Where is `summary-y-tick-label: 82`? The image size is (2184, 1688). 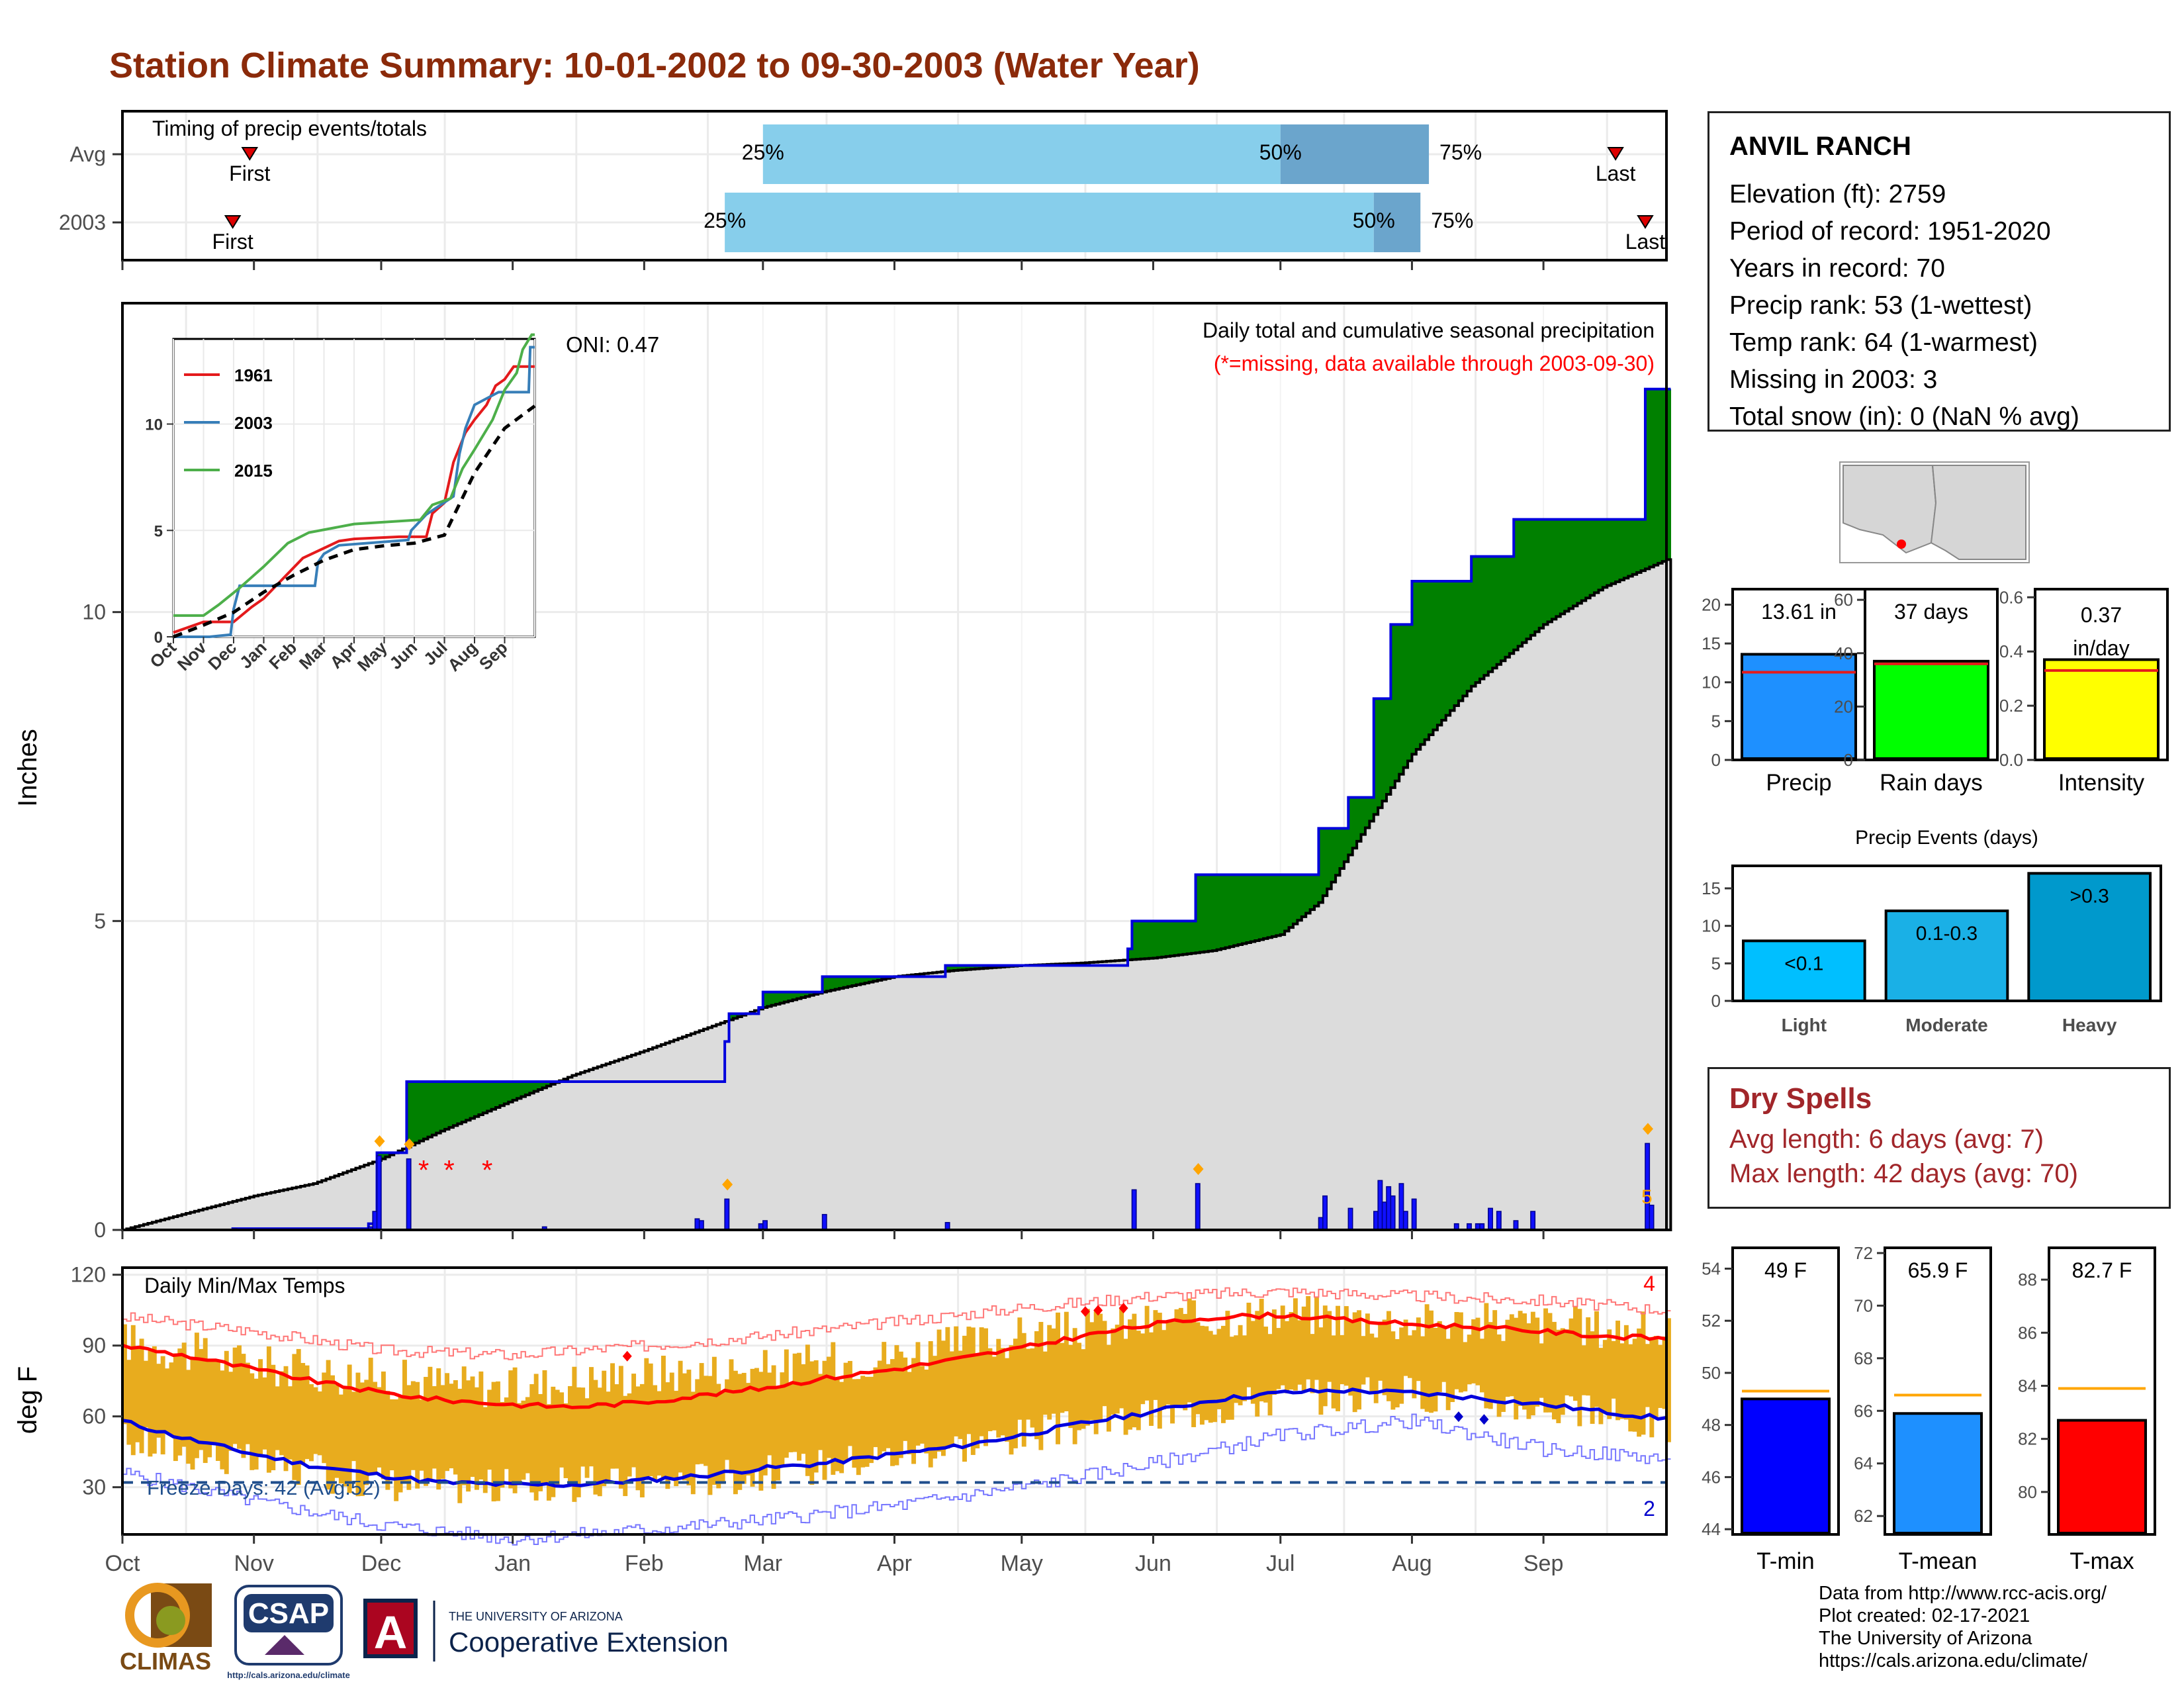 summary-y-tick-label: 82 is located at coordinates (2028, 1439).